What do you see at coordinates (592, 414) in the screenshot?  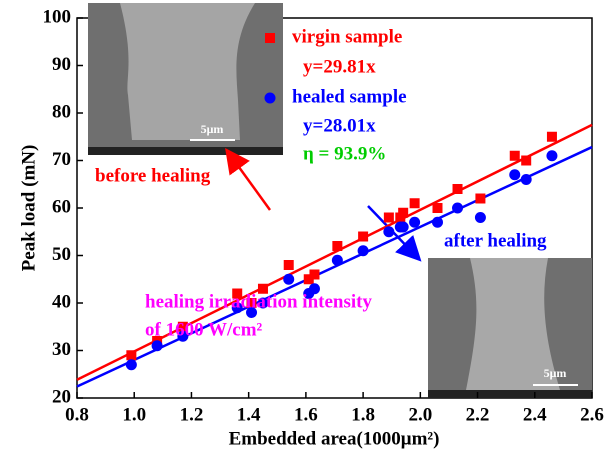 I see `x-tick-label: 2.6` at bounding box center [592, 414].